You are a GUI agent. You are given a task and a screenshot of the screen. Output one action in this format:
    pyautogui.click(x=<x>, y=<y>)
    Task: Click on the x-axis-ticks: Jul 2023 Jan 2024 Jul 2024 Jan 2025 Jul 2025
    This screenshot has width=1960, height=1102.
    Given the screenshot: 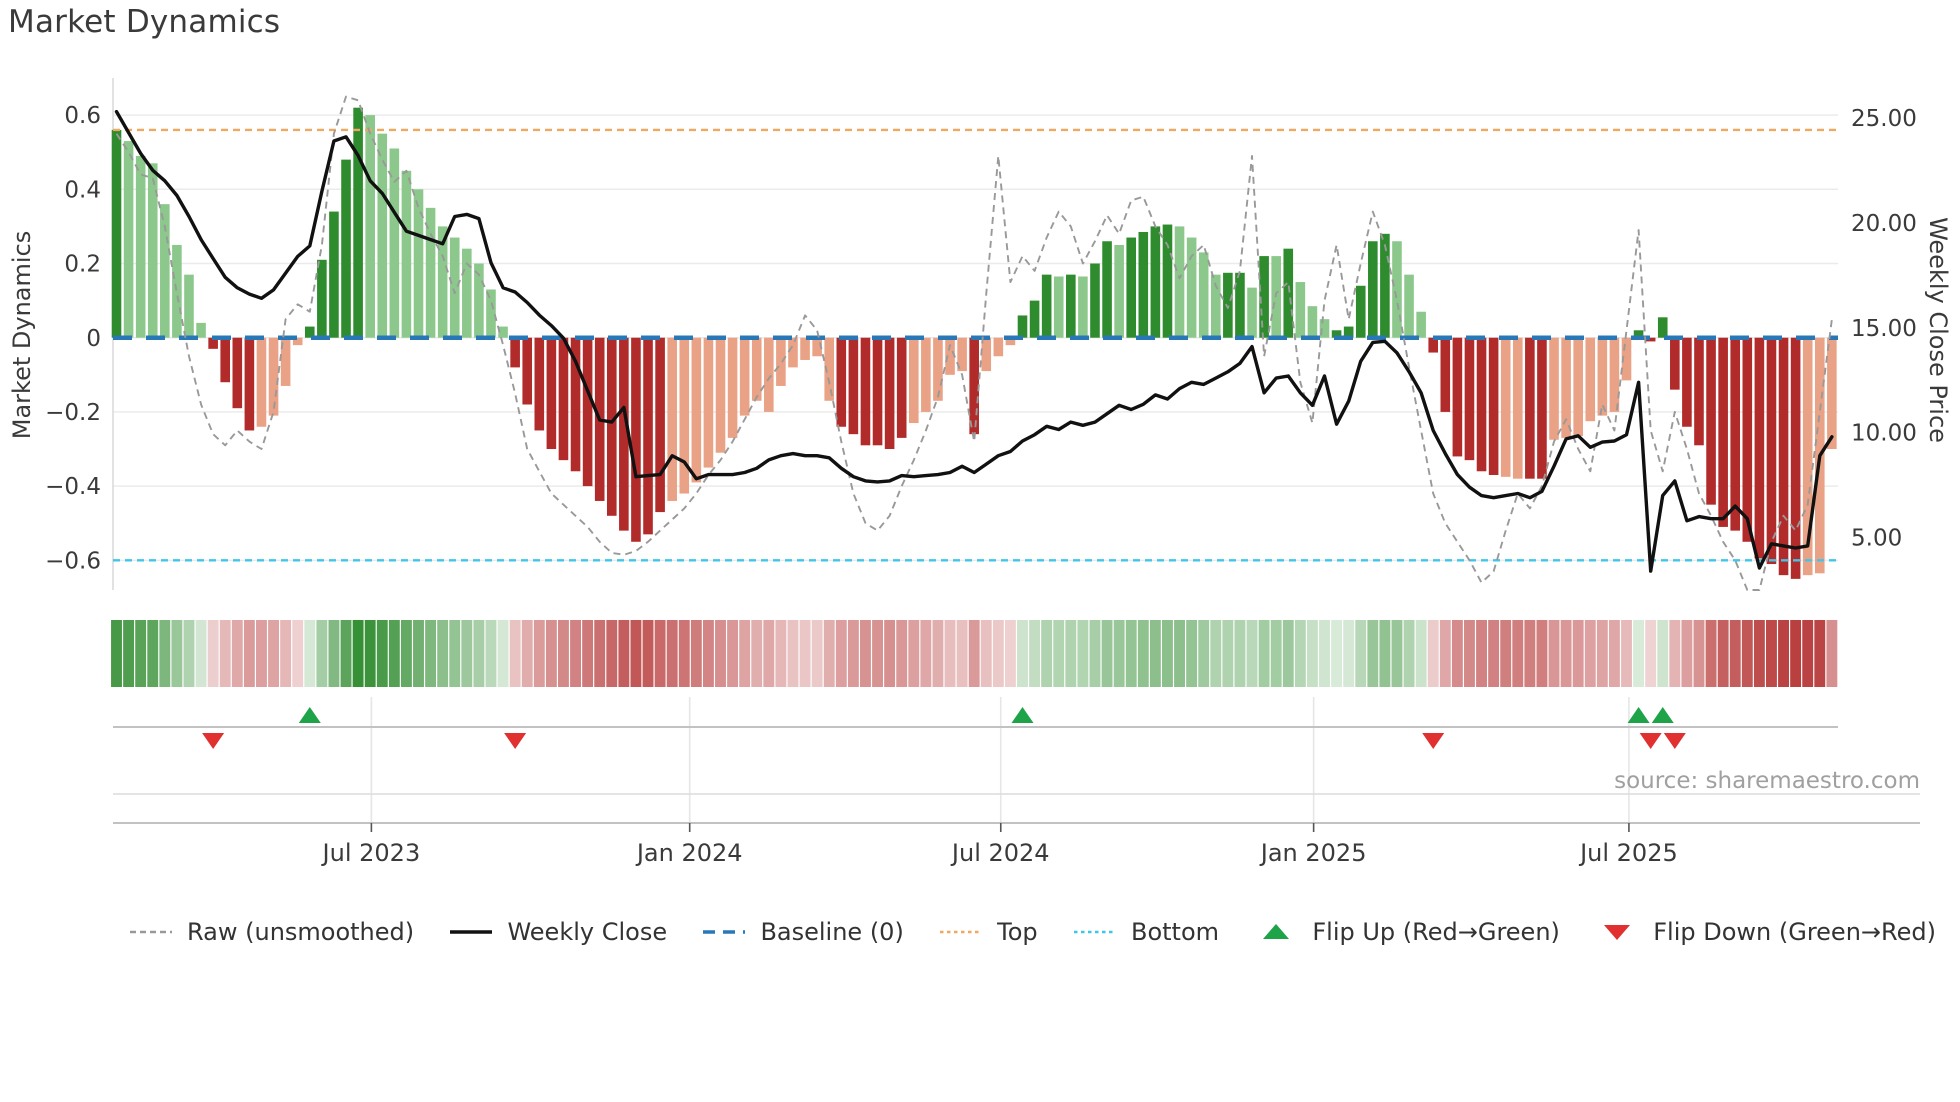 What is the action you would take?
    pyautogui.click(x=999, y=845)
    